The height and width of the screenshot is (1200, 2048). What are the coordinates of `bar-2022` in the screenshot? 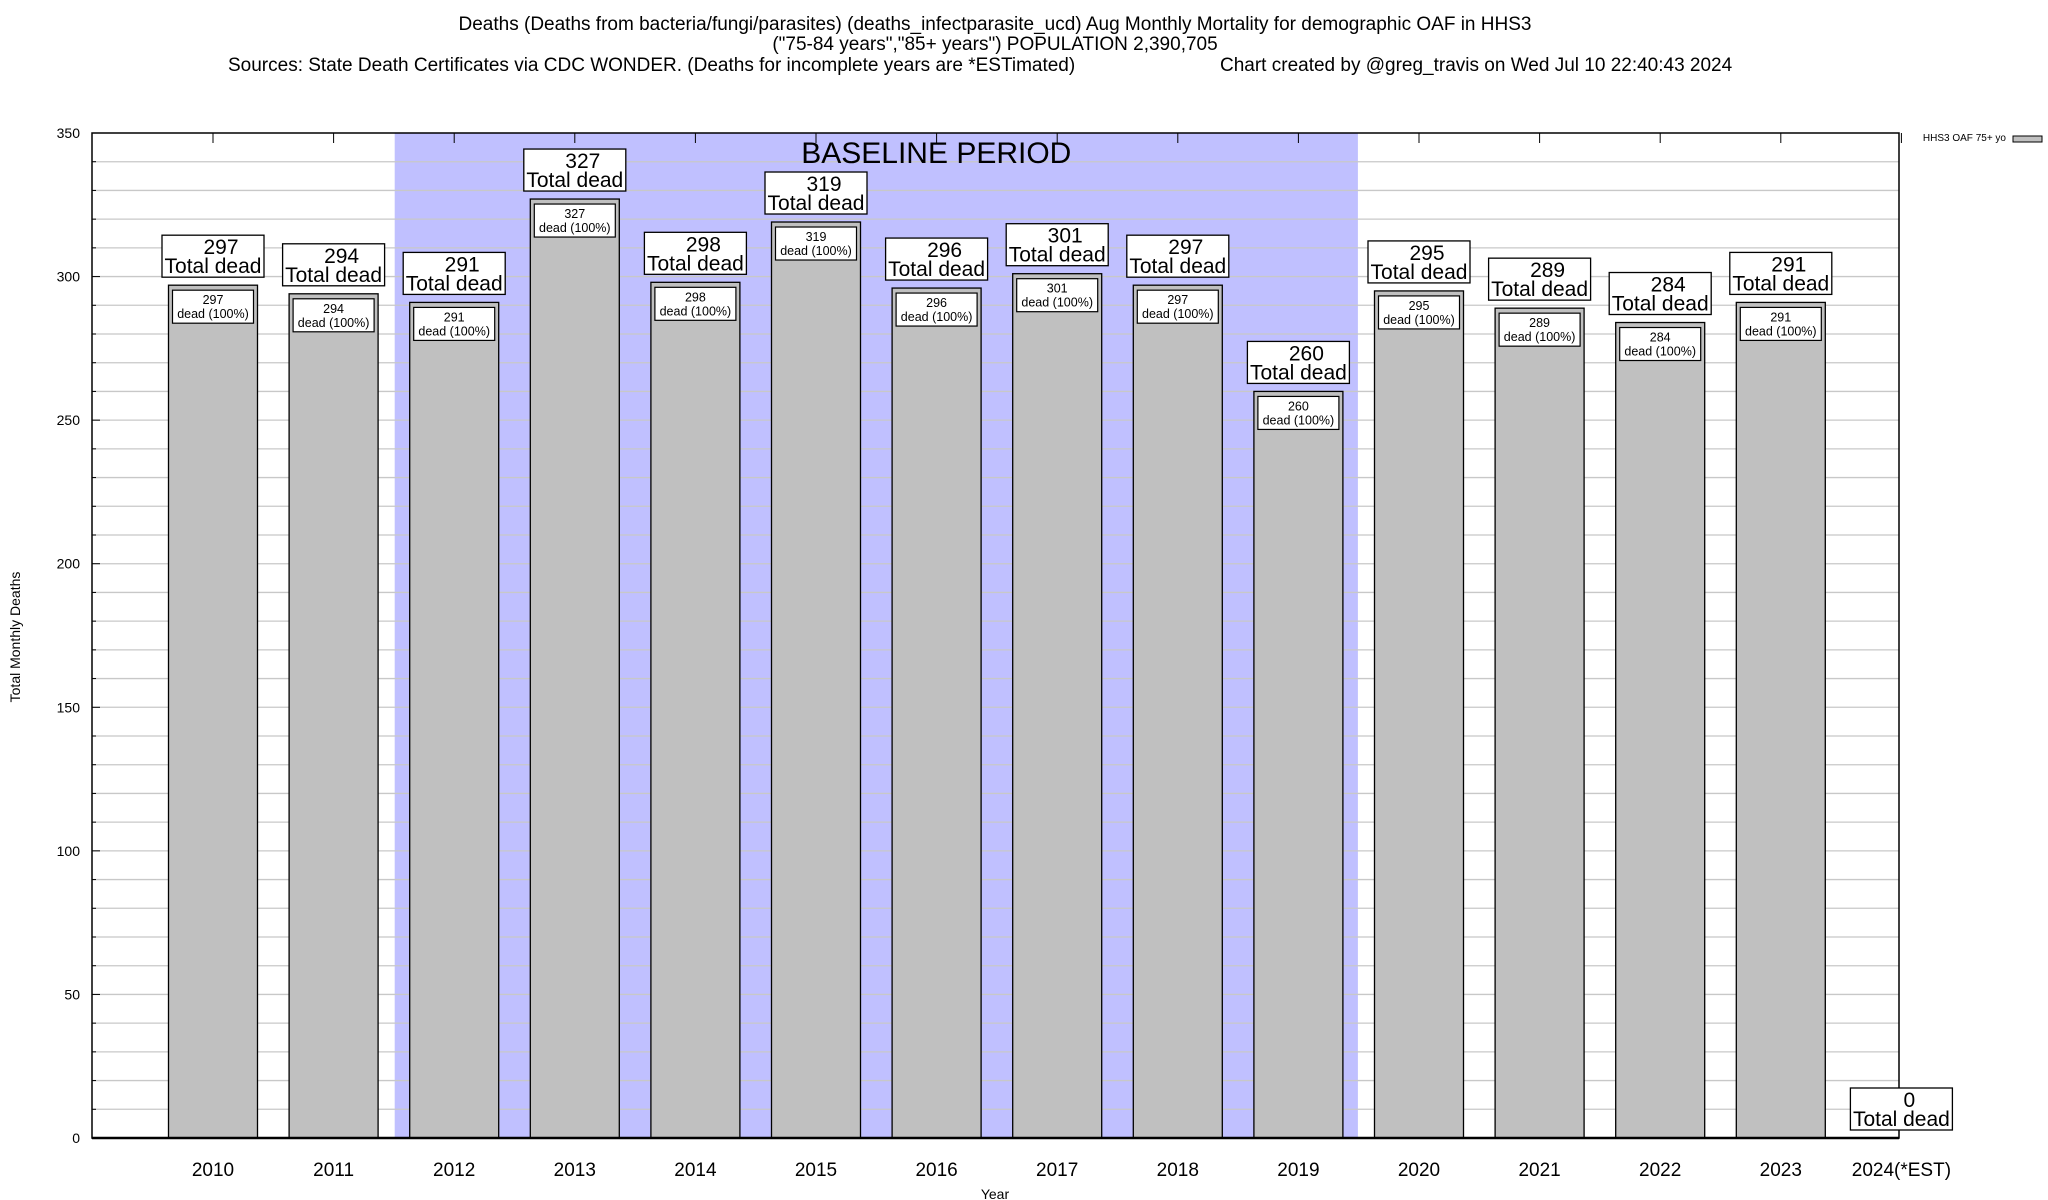 It's located at (1660, 730).